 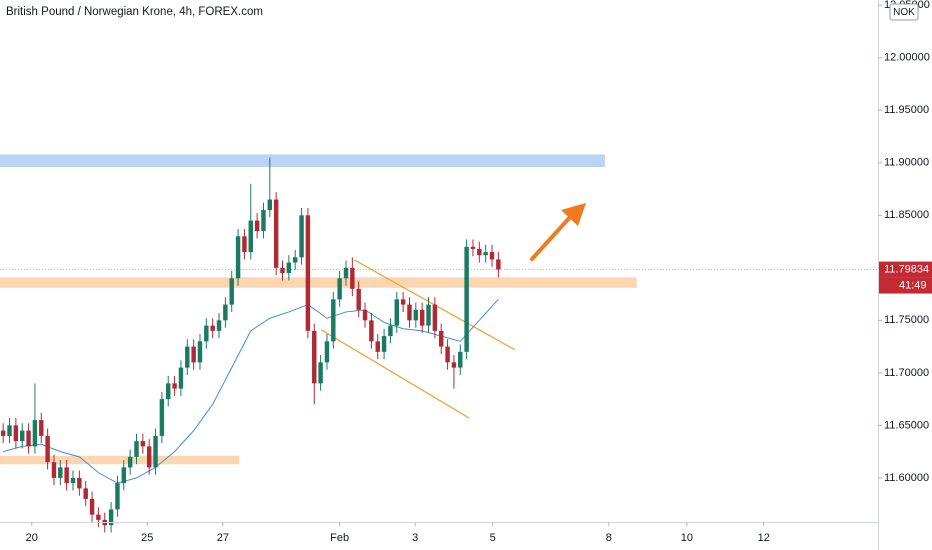 I want to click on x-tick-label: 5, so click(x=493, y=538).